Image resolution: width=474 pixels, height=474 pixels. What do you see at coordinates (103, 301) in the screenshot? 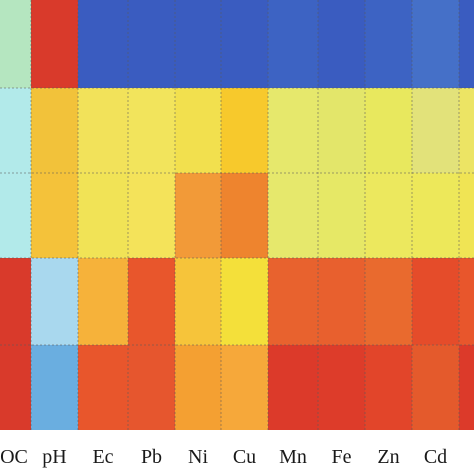
I see `heatmap-cell-r4-ec` at bounding box center [103, 301].